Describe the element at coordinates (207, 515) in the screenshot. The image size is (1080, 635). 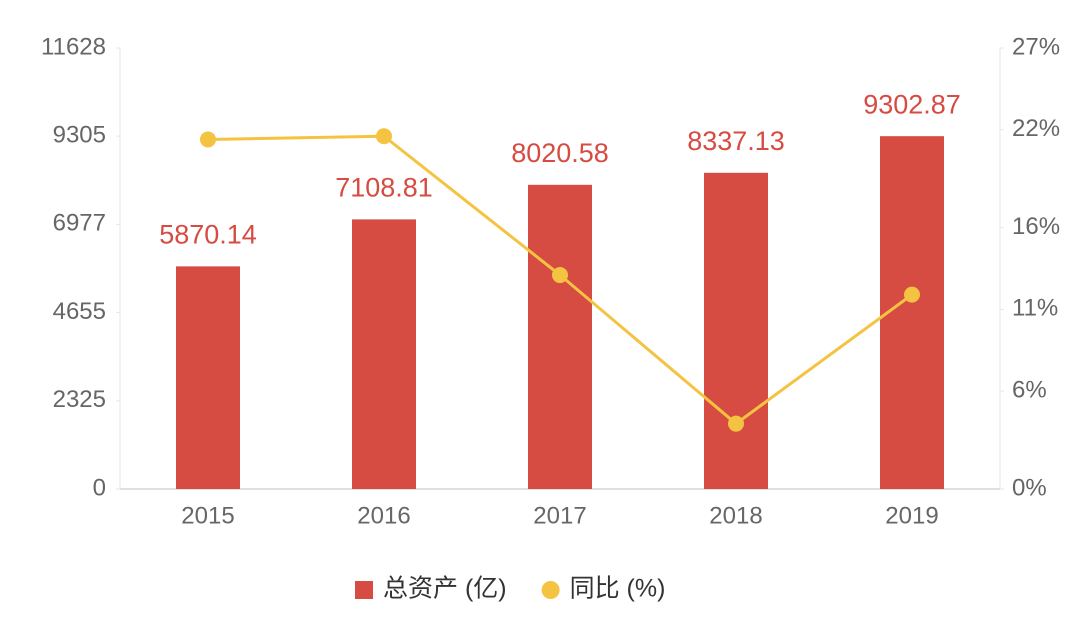
I see `x-tick-label: 2015` at that location.